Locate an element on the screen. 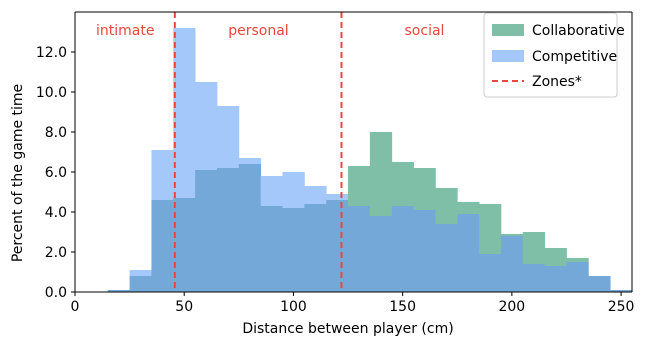 The width and height of the screenshot is (647, 344). y-tick-label-5: 10.0 is located at coordinates (51, 93).